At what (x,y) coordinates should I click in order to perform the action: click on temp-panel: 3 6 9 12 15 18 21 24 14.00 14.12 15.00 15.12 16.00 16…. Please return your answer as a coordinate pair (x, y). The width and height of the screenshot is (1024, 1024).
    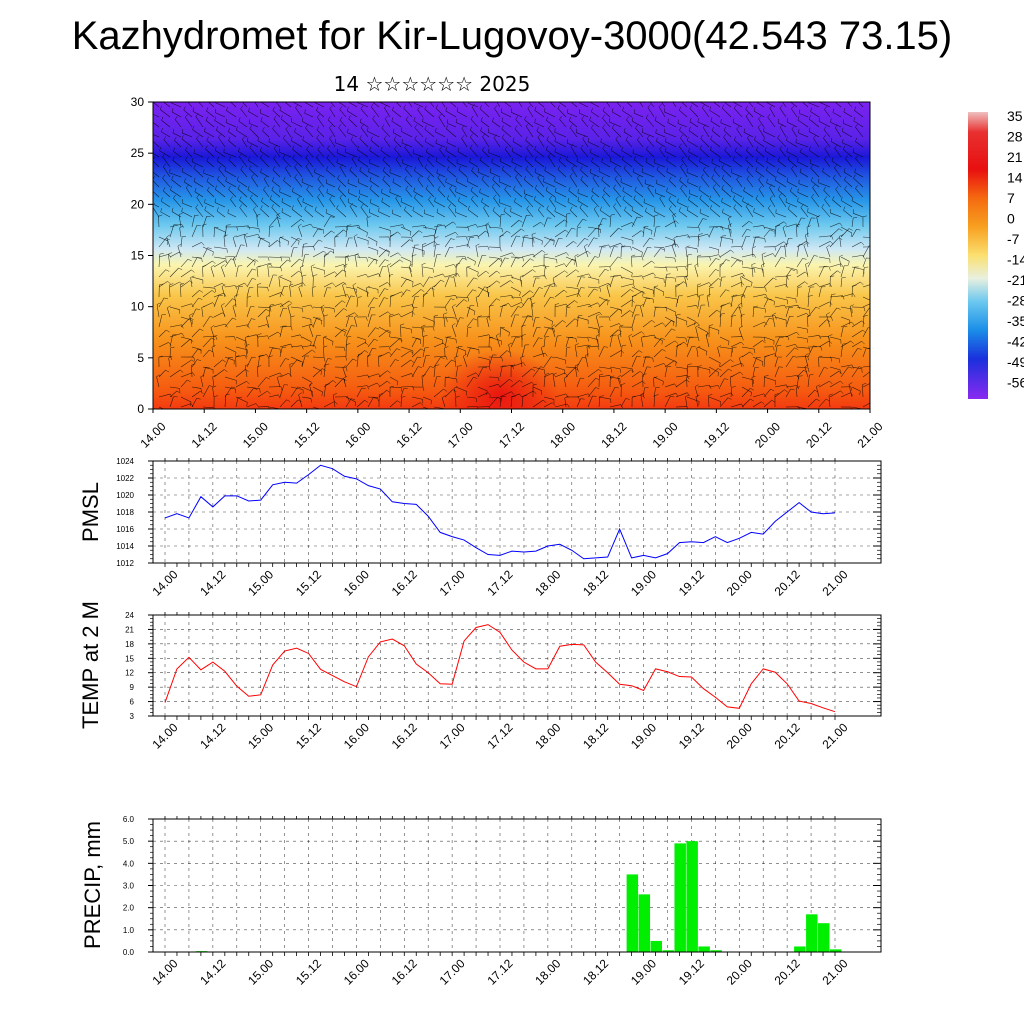
    Looking at the image, I should click on (480, 676).